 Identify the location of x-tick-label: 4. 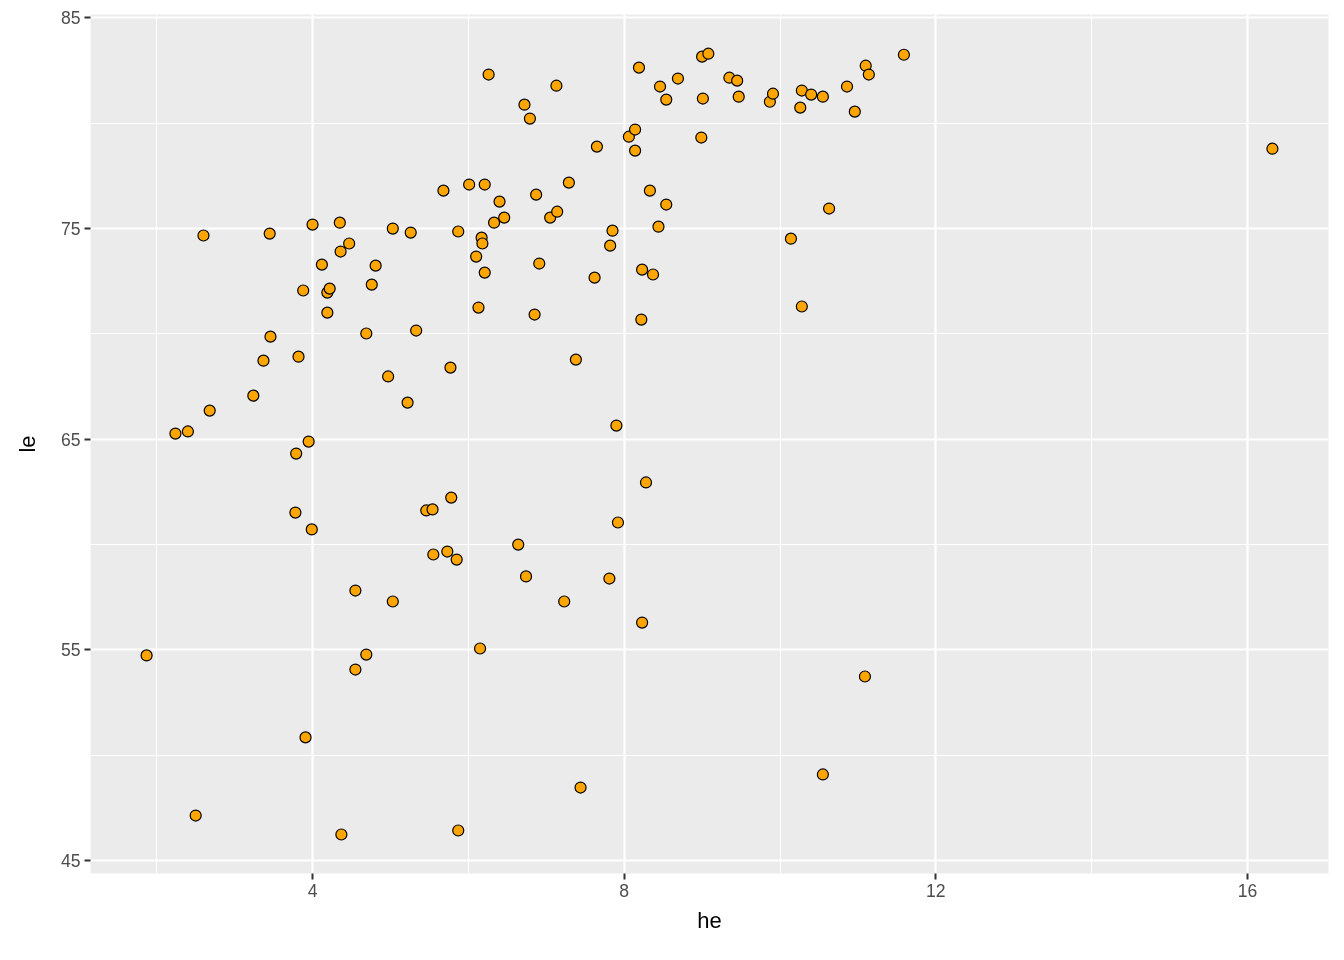
(312, 890).